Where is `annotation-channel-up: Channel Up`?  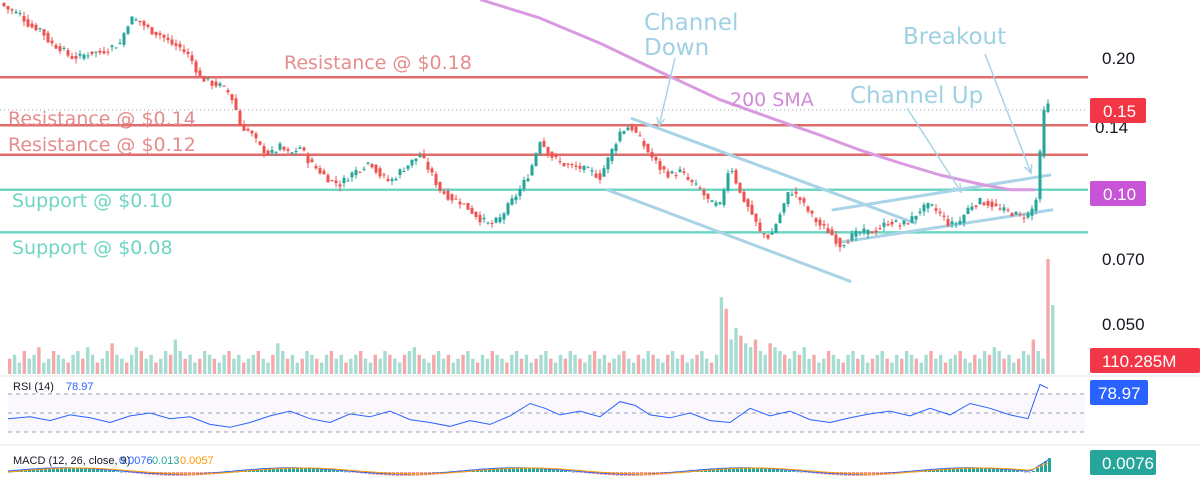
annotation-channel-up: Channel Up is located at coordinates (916, 96).